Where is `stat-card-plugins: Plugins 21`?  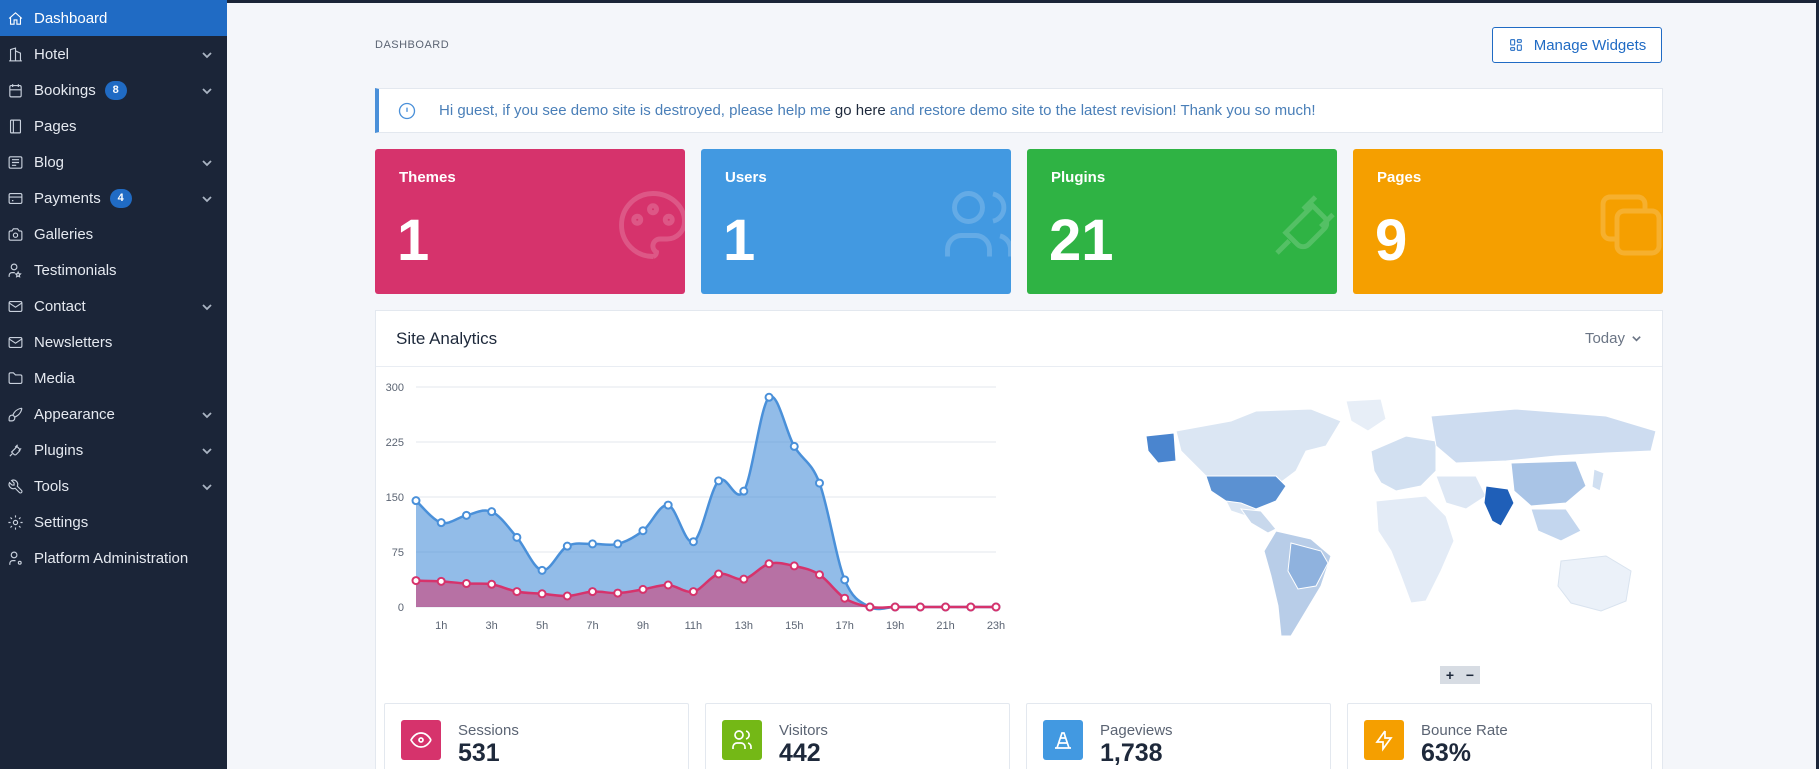
stat-card-plugins: Plugins 21 is located at coordinates (1182, 221).